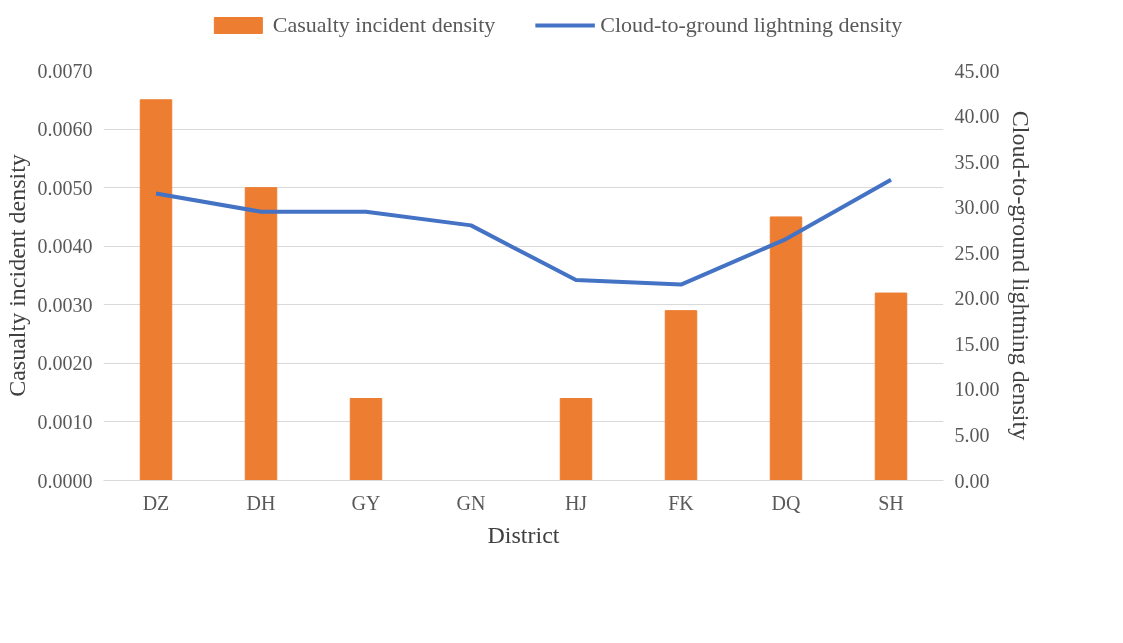 The height and width of the screenshot is (643, 1123). What do you see at coordinates (576, 502) in the screenshot?
I see `x-tick-label: HJ` at bounding box center [576, 502].